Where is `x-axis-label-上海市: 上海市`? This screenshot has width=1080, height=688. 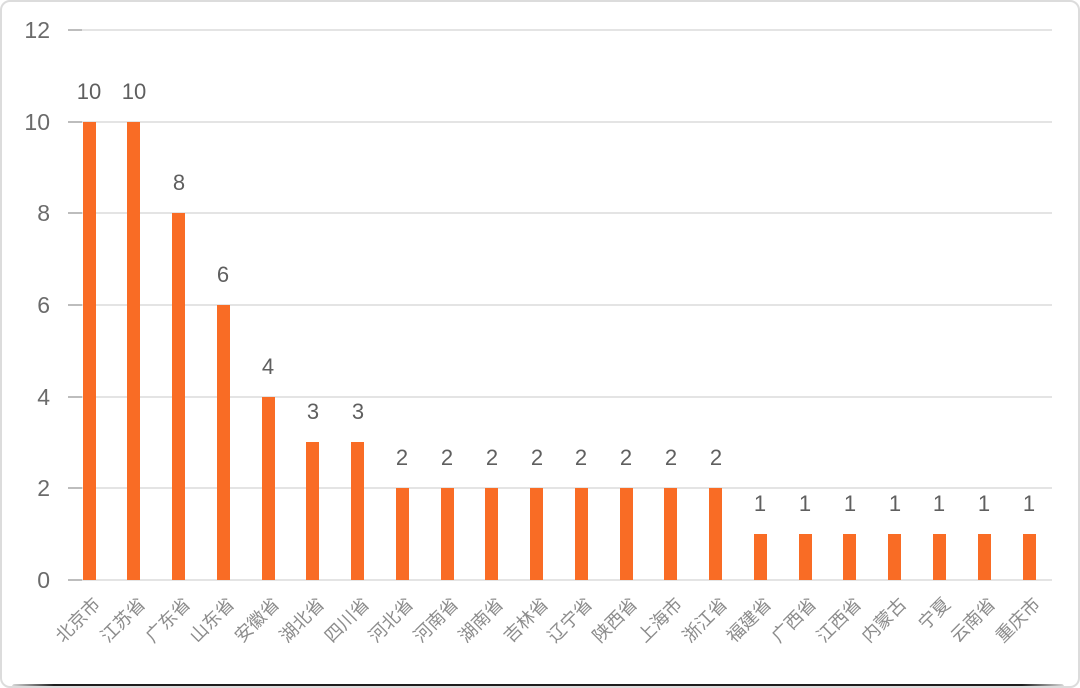
x-axis-label-上海市: 上海市 is located at coordinates (660, 620).